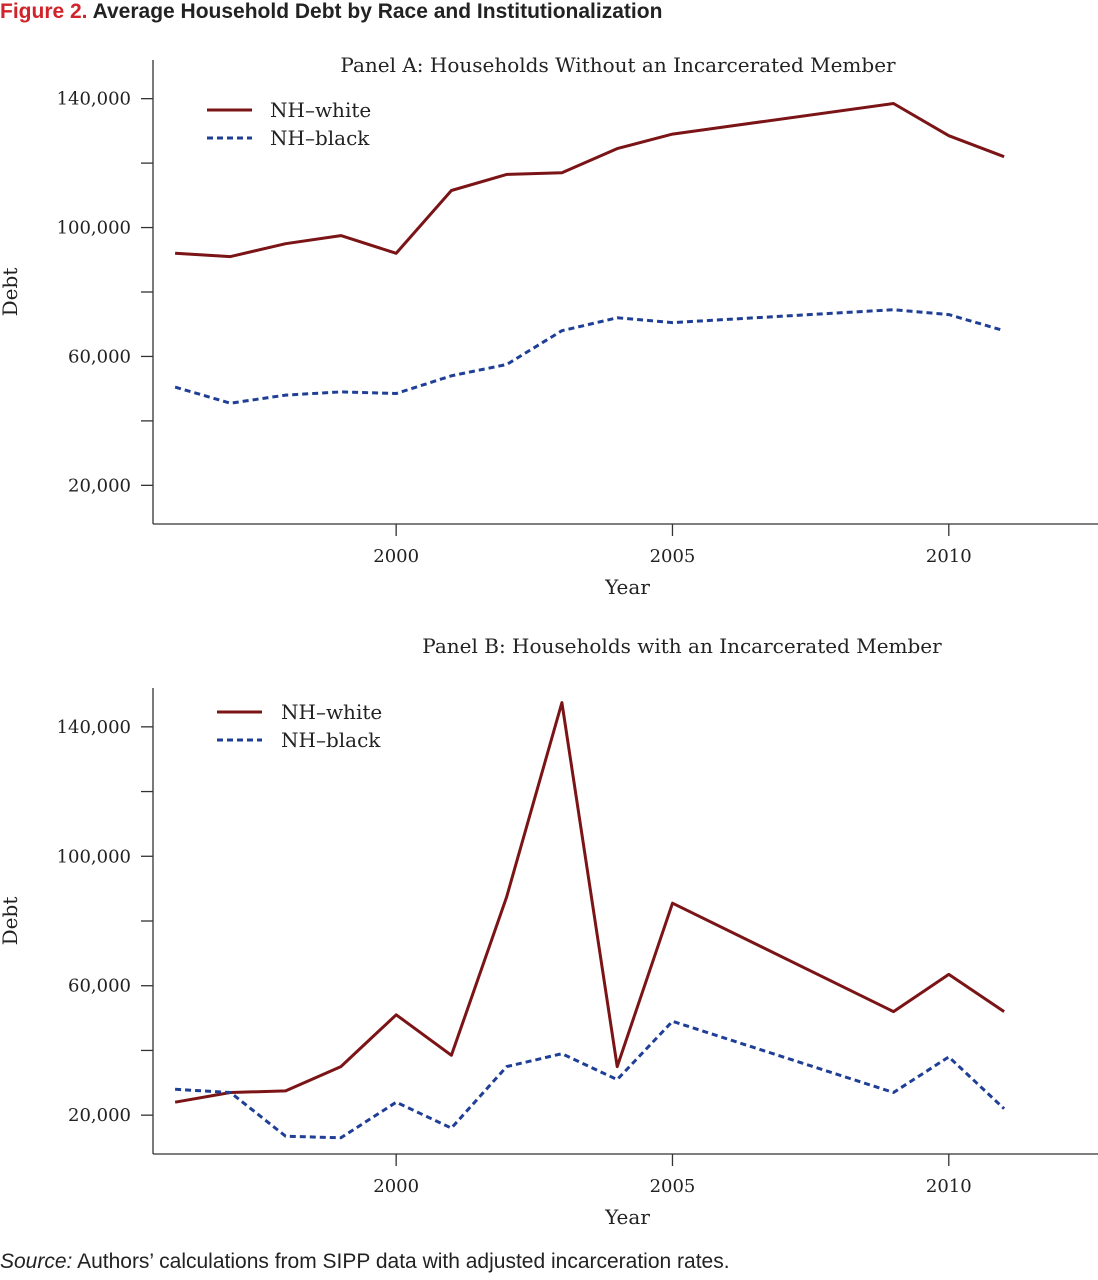 The width and height of the screenshot is (1098, 1280). What do you see at coordinates (589, 356) in the screenshot?
I see `panel-a-series-line-nh-black` at bounding box center [589, 356].